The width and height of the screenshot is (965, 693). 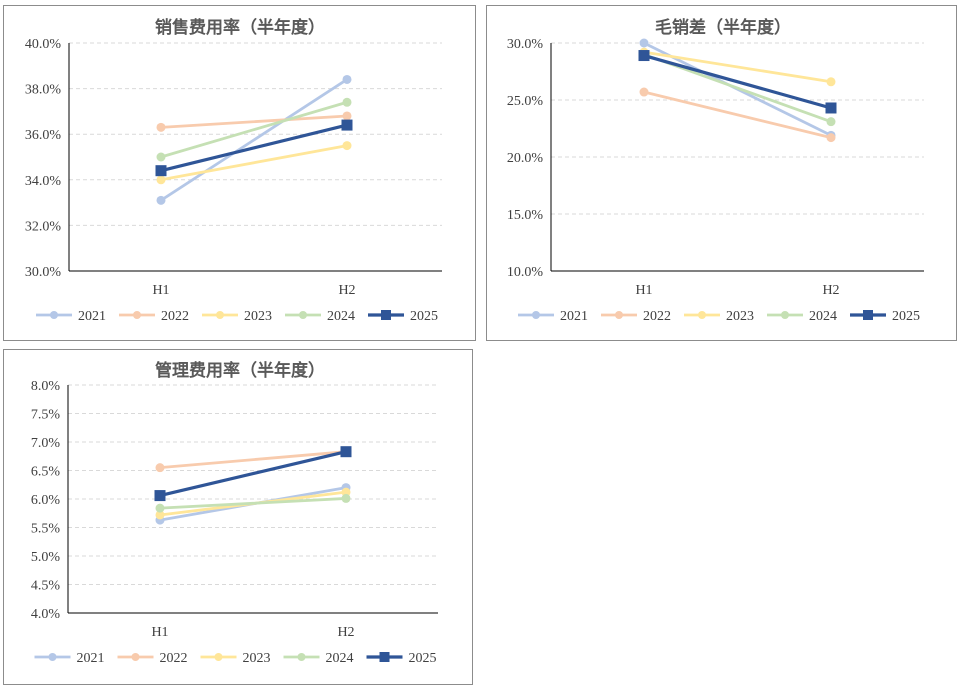 I want to click on y-tick-label: 36.0%, so click(x=43, y=135).